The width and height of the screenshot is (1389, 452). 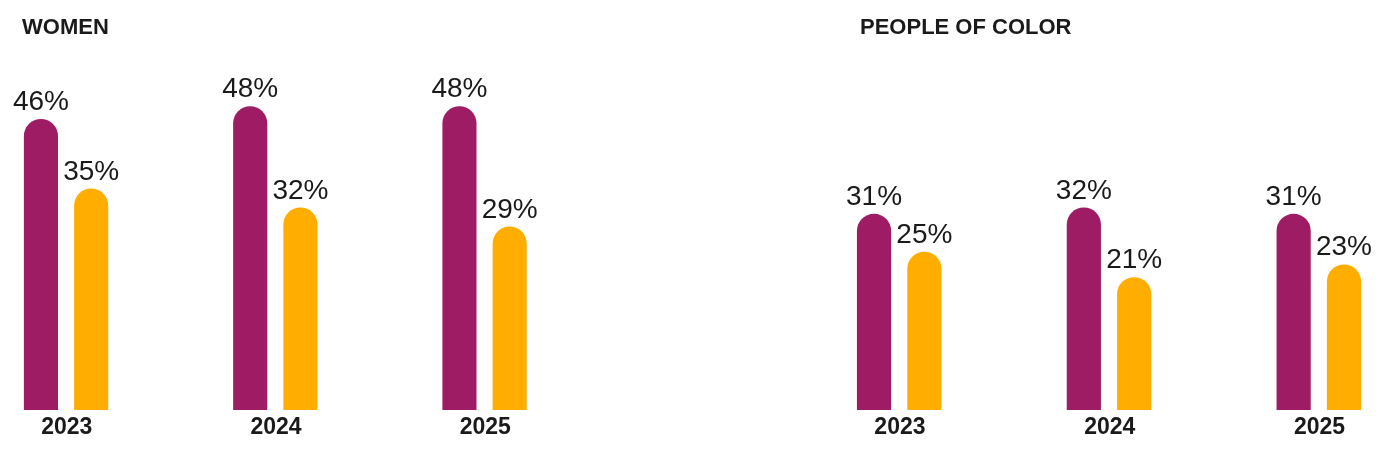 I want to click on data-label: 29%, so click(x=509, y=208).